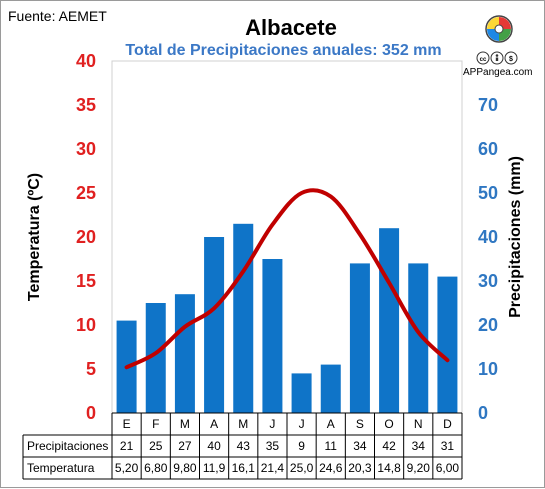  I want to click on temperature-value: 9,20, so click(419, 468).